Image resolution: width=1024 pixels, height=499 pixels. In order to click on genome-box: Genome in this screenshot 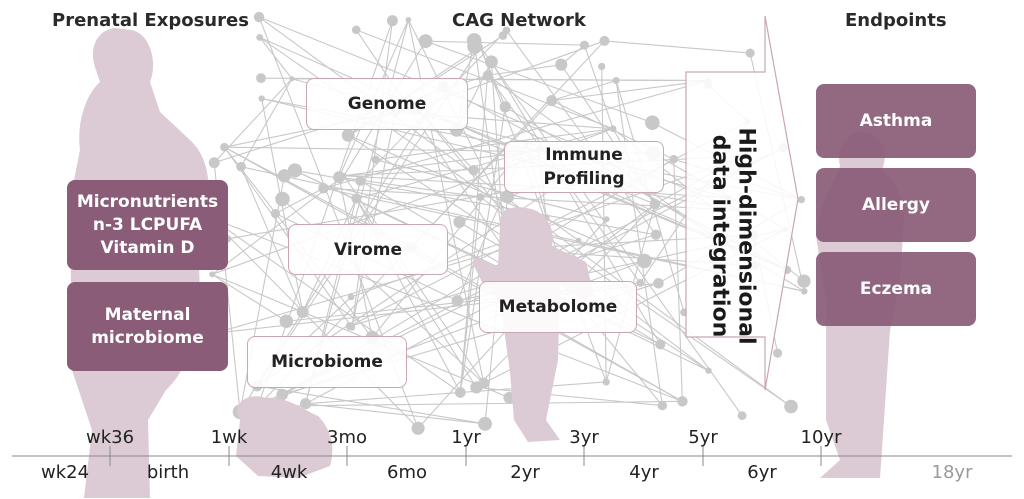, I will do `click(387, 104)`.